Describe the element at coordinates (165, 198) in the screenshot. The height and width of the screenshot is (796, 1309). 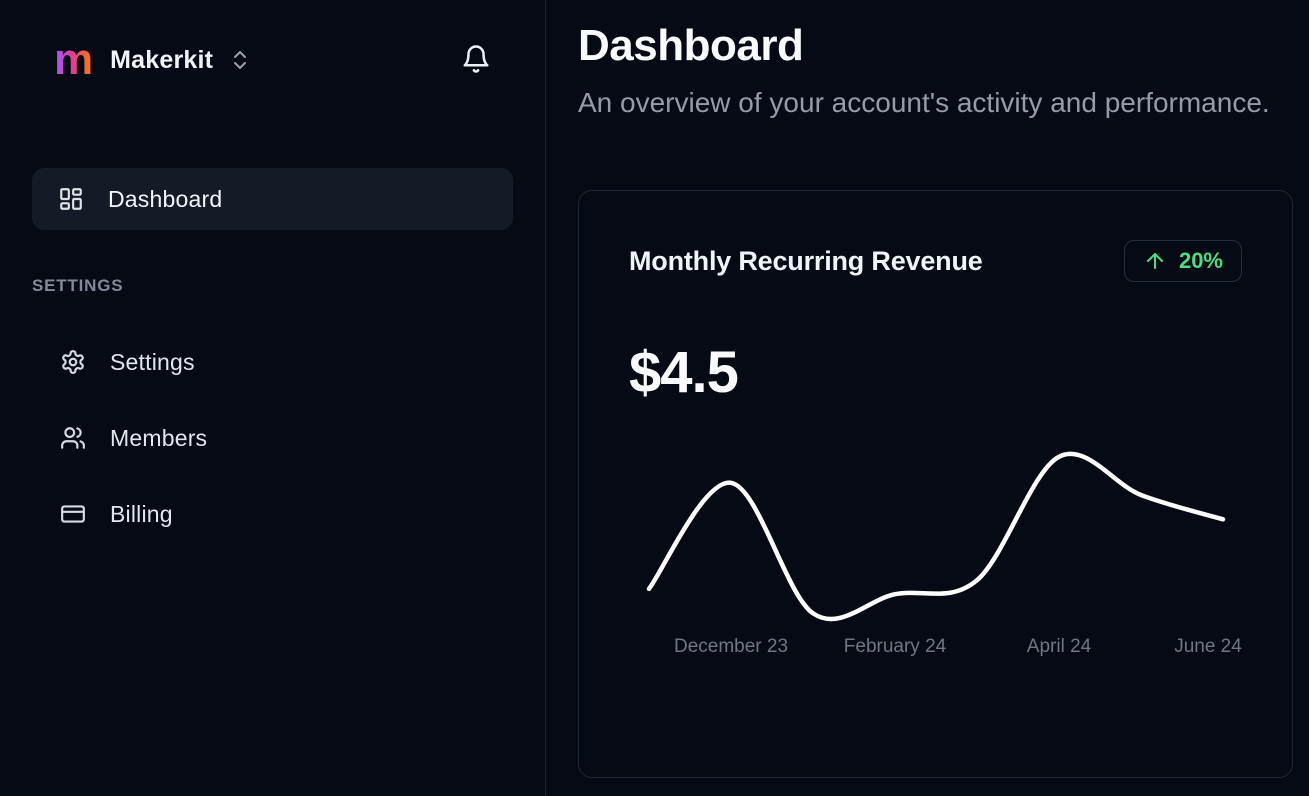
I see `sidebar-item-label: Dashboard` at that location.